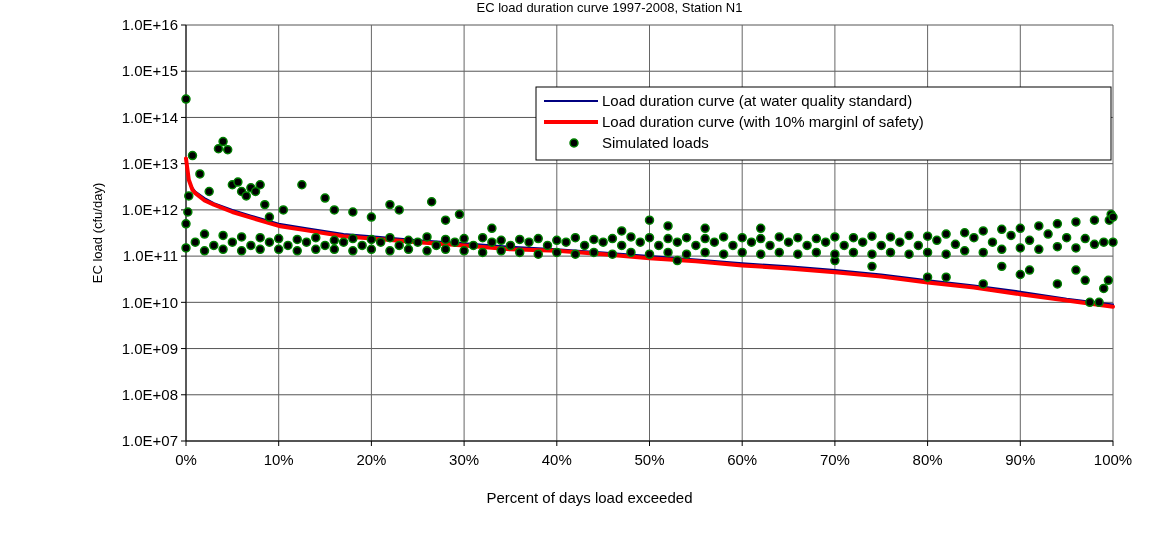 This screenshot has width=1151, height=540. What do you see at coordinates (149, 117) in the screenshot?
I see `y-tick-label: 1.0E+14` at bounding box center [149, 117].